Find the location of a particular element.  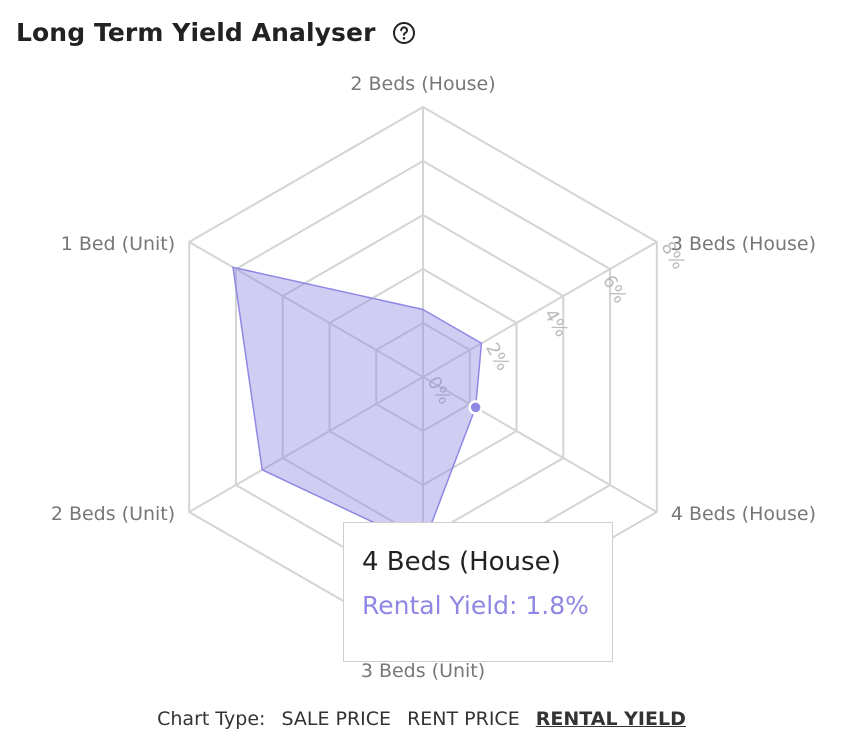

tooltip-value: Rental Yield: 1.8% is located at coordinates (475, 605).